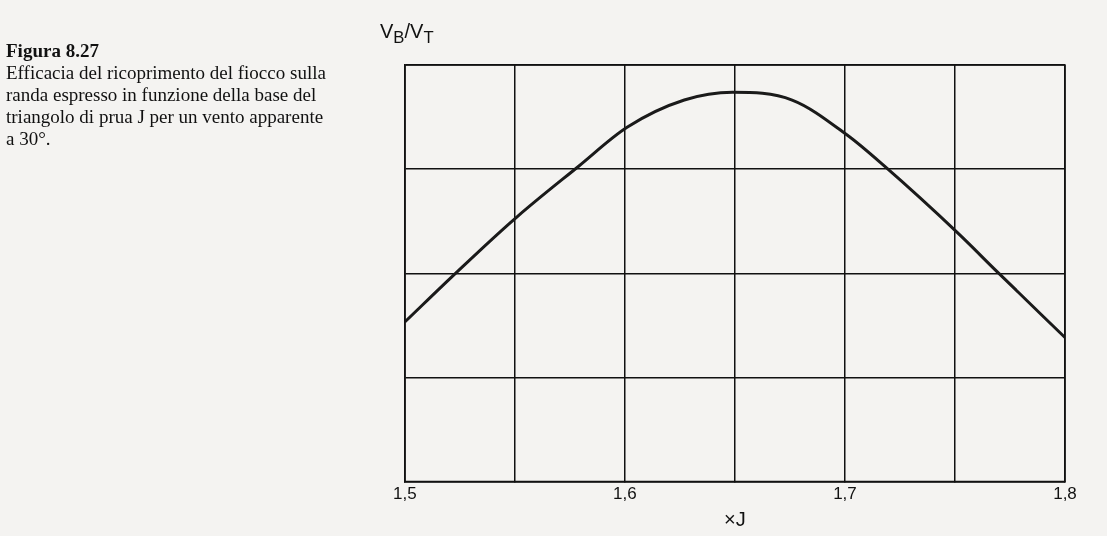 This screenshot has width=1107, height=536. What do you see at coordinates (405, 494) in the screenshot?
I see `x-tick-label: 1,5` at bounding box center [405, 494].